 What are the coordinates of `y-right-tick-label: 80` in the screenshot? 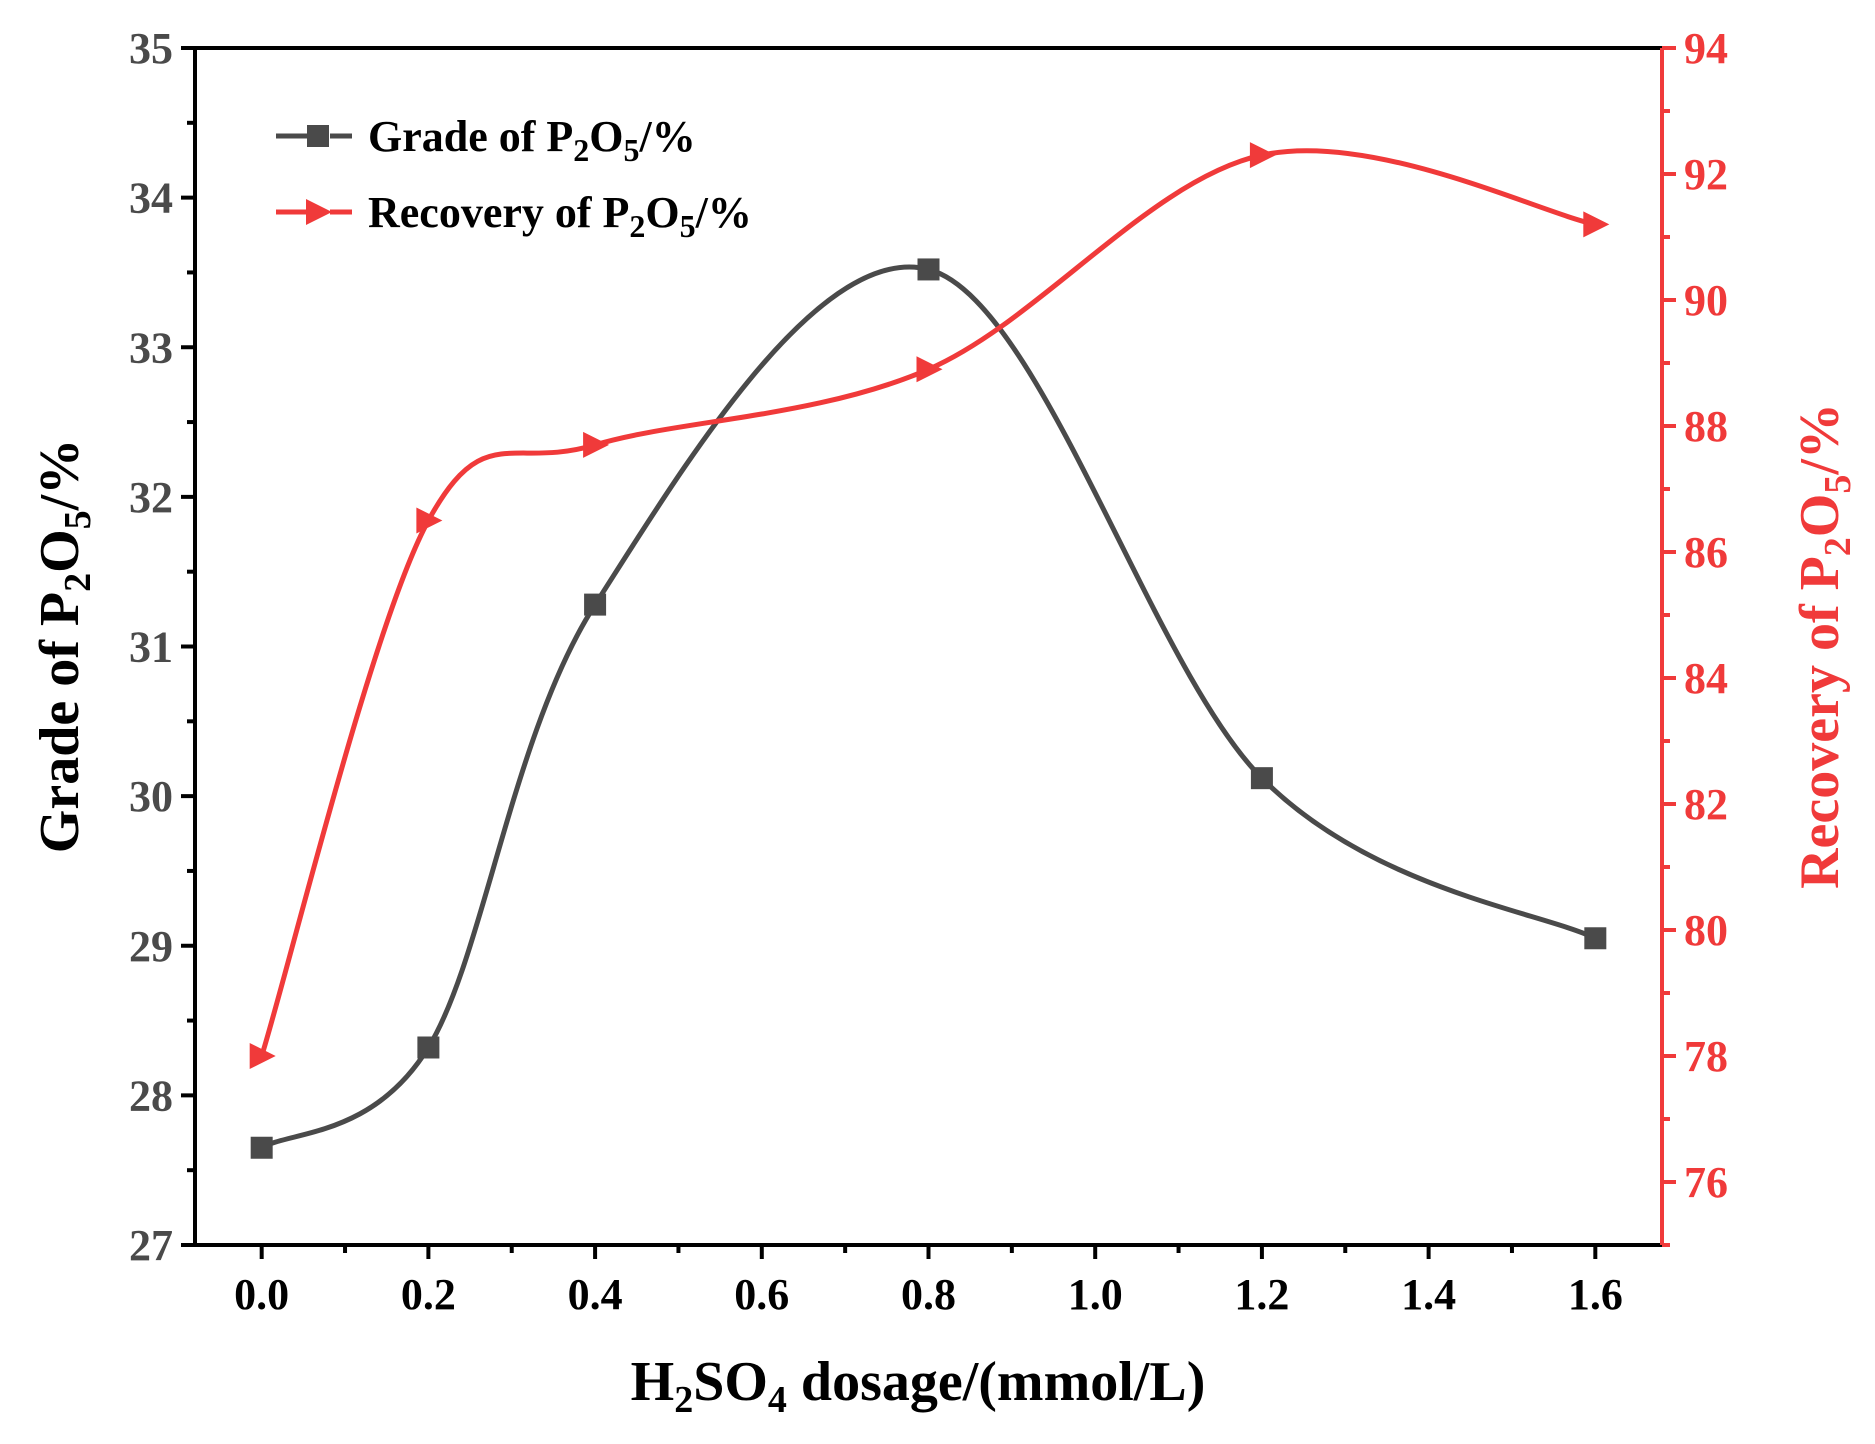 It's located at (1706, 930).